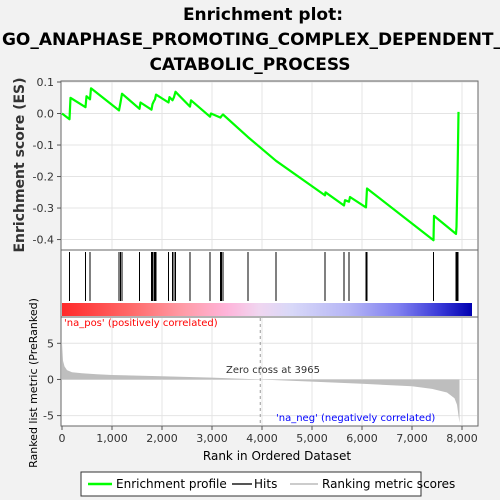  Describe the element at coordinates (112, 438) in the screenshot. I see `x-tick-label: 1,000` at that location.